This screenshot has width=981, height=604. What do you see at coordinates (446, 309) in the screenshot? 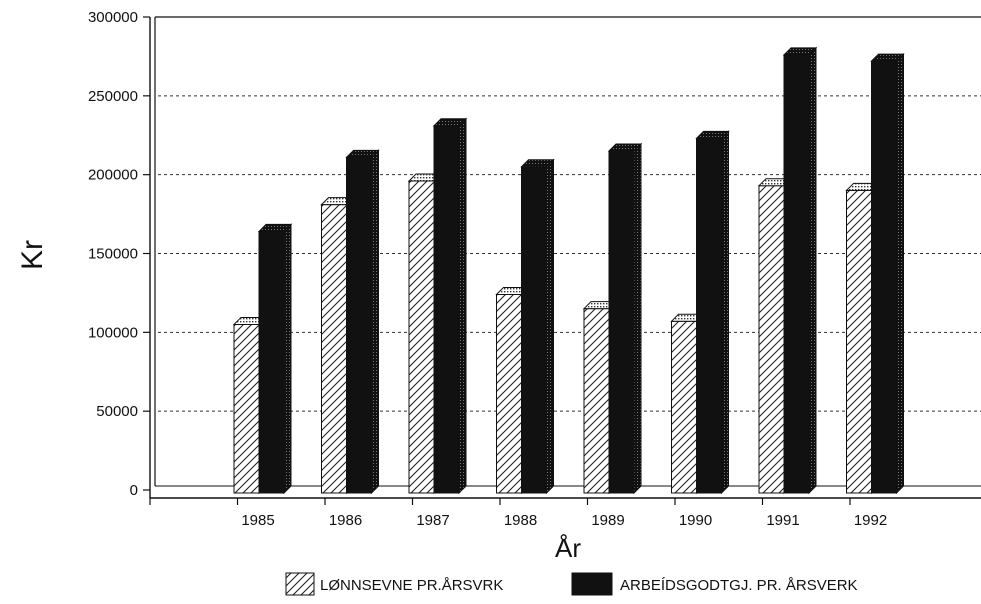
I see `bar-arbeidsgodtgj-1987-front` at bounding box center [446, 309].